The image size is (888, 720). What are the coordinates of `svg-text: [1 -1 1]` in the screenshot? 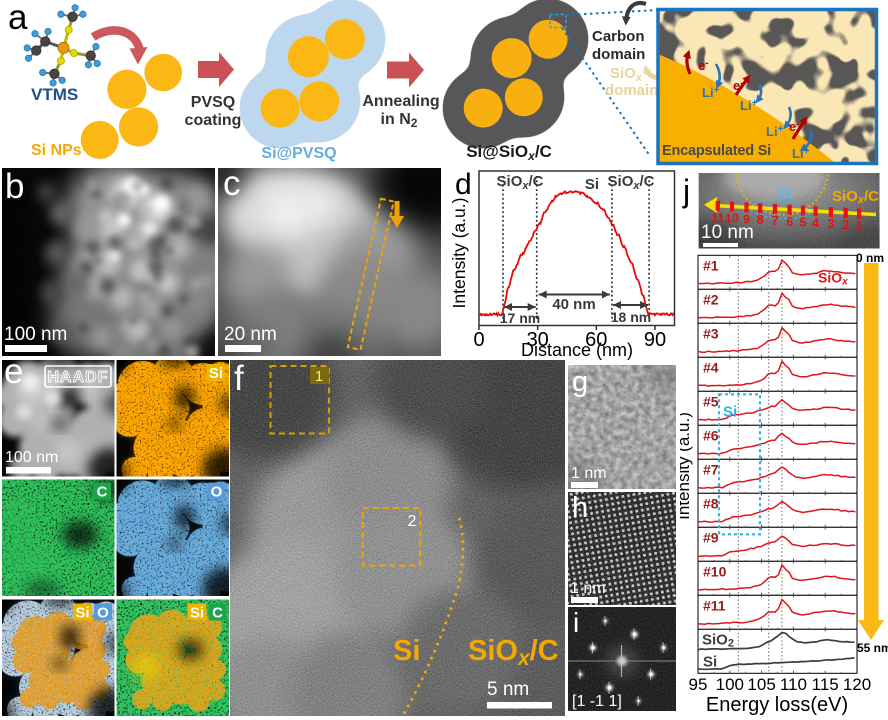 It's located at (597, 701).